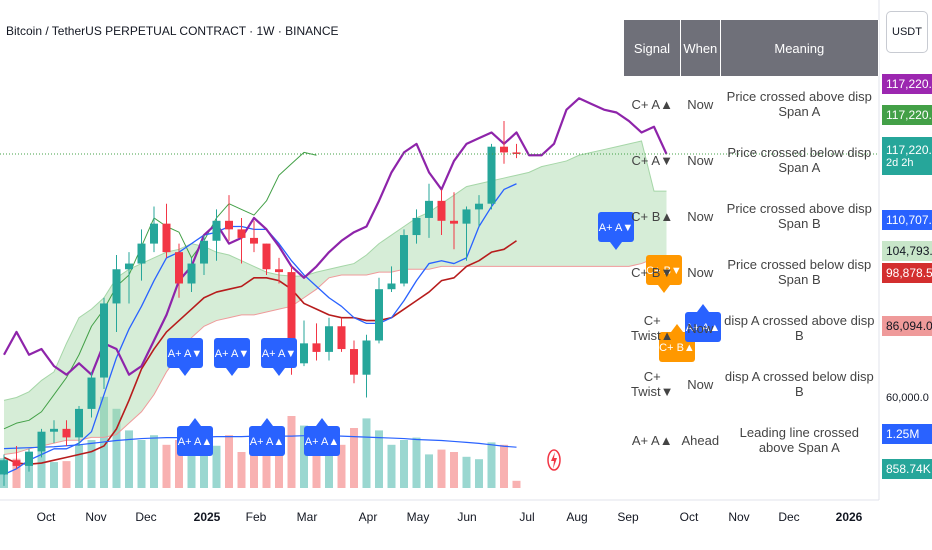 This screenshot has height=550, width=932. What do you see at coordinates (799, 440) in the screenshot?
I see `table-cell: Leading line crossed above Span A` at bounding box center [799, 440].